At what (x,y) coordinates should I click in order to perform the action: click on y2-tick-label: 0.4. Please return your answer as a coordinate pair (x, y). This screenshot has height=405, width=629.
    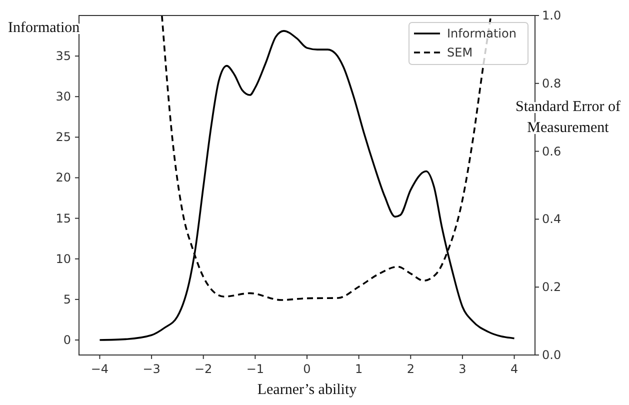
    Looking at the image, I should click on (552, 219).